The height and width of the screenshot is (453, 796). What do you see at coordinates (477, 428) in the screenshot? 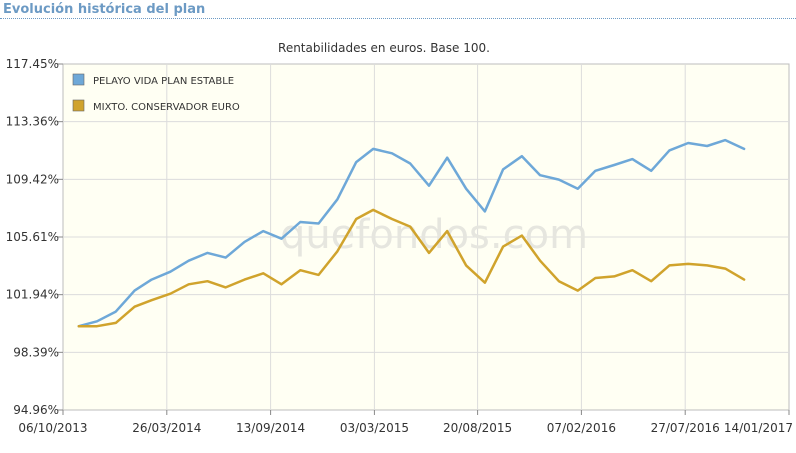
I see `x-tick-label: 20/08/2015` at bounding box center [477, 428].